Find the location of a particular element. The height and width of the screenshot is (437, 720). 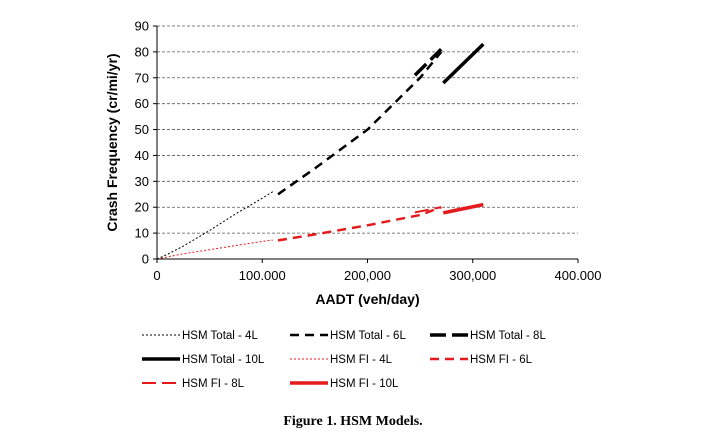

y-axis-title: Crash Frequency (cr/mi/yr) is located at coordinates (112, 142).